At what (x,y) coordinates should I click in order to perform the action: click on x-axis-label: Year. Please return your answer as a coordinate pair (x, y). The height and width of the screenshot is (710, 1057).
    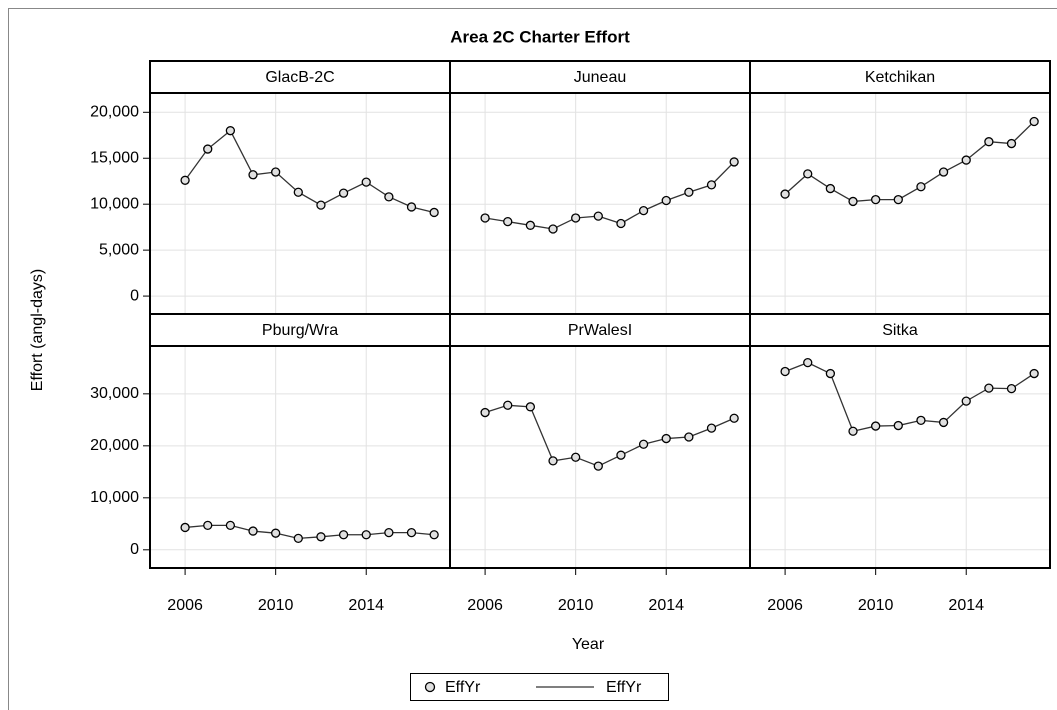
    Looking at the image, I should click on (588, 644).